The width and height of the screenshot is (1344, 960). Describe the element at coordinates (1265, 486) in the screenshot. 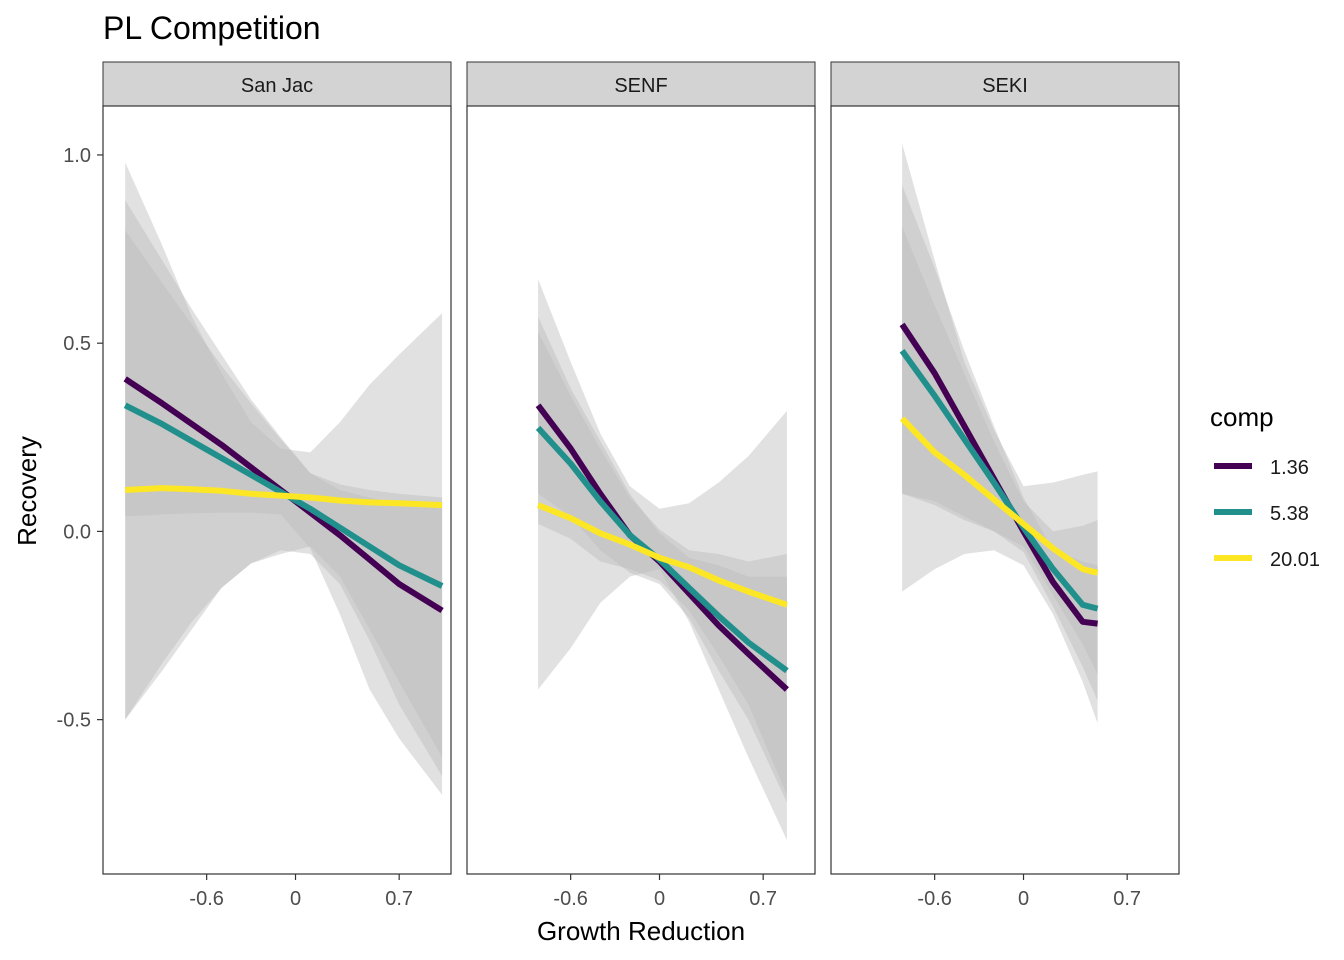

I see `legend: comp 1.36 5.38 20.01` at that location.